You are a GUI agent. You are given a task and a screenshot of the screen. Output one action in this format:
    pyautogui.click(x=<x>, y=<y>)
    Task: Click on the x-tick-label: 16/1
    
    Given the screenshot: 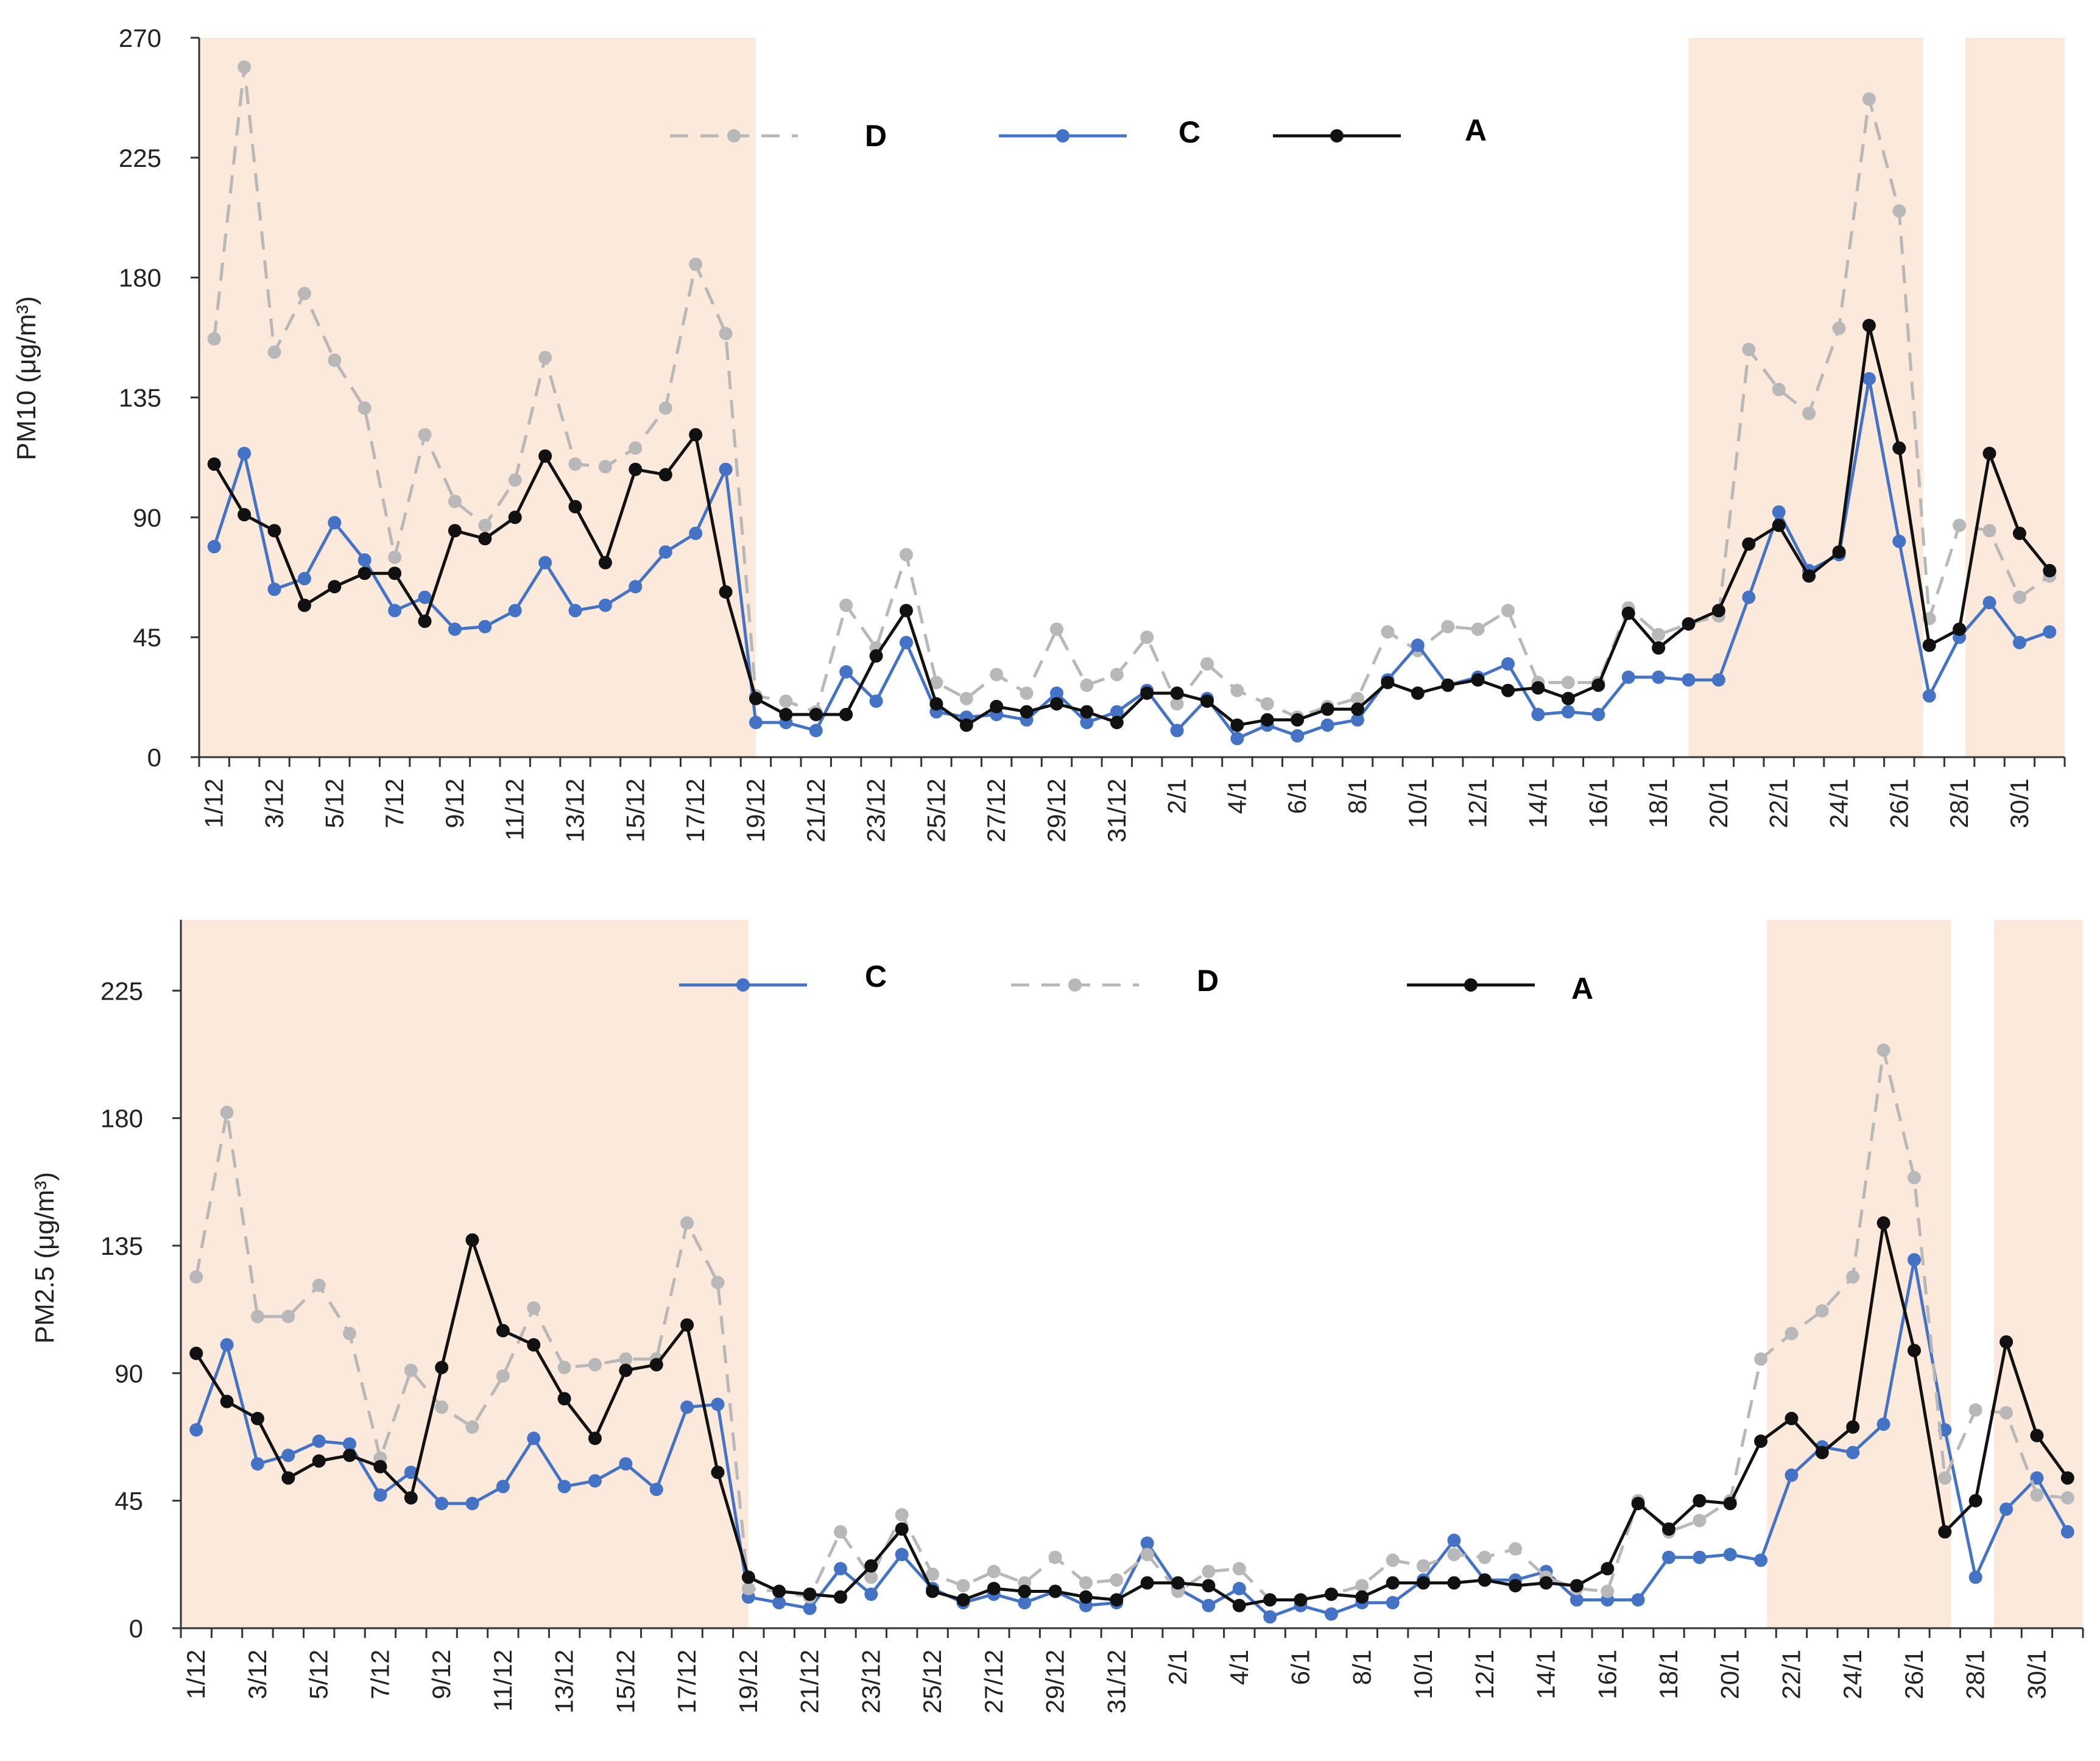 What is the action you would take?
    pyautogui.click(x=1598, y=803)
    